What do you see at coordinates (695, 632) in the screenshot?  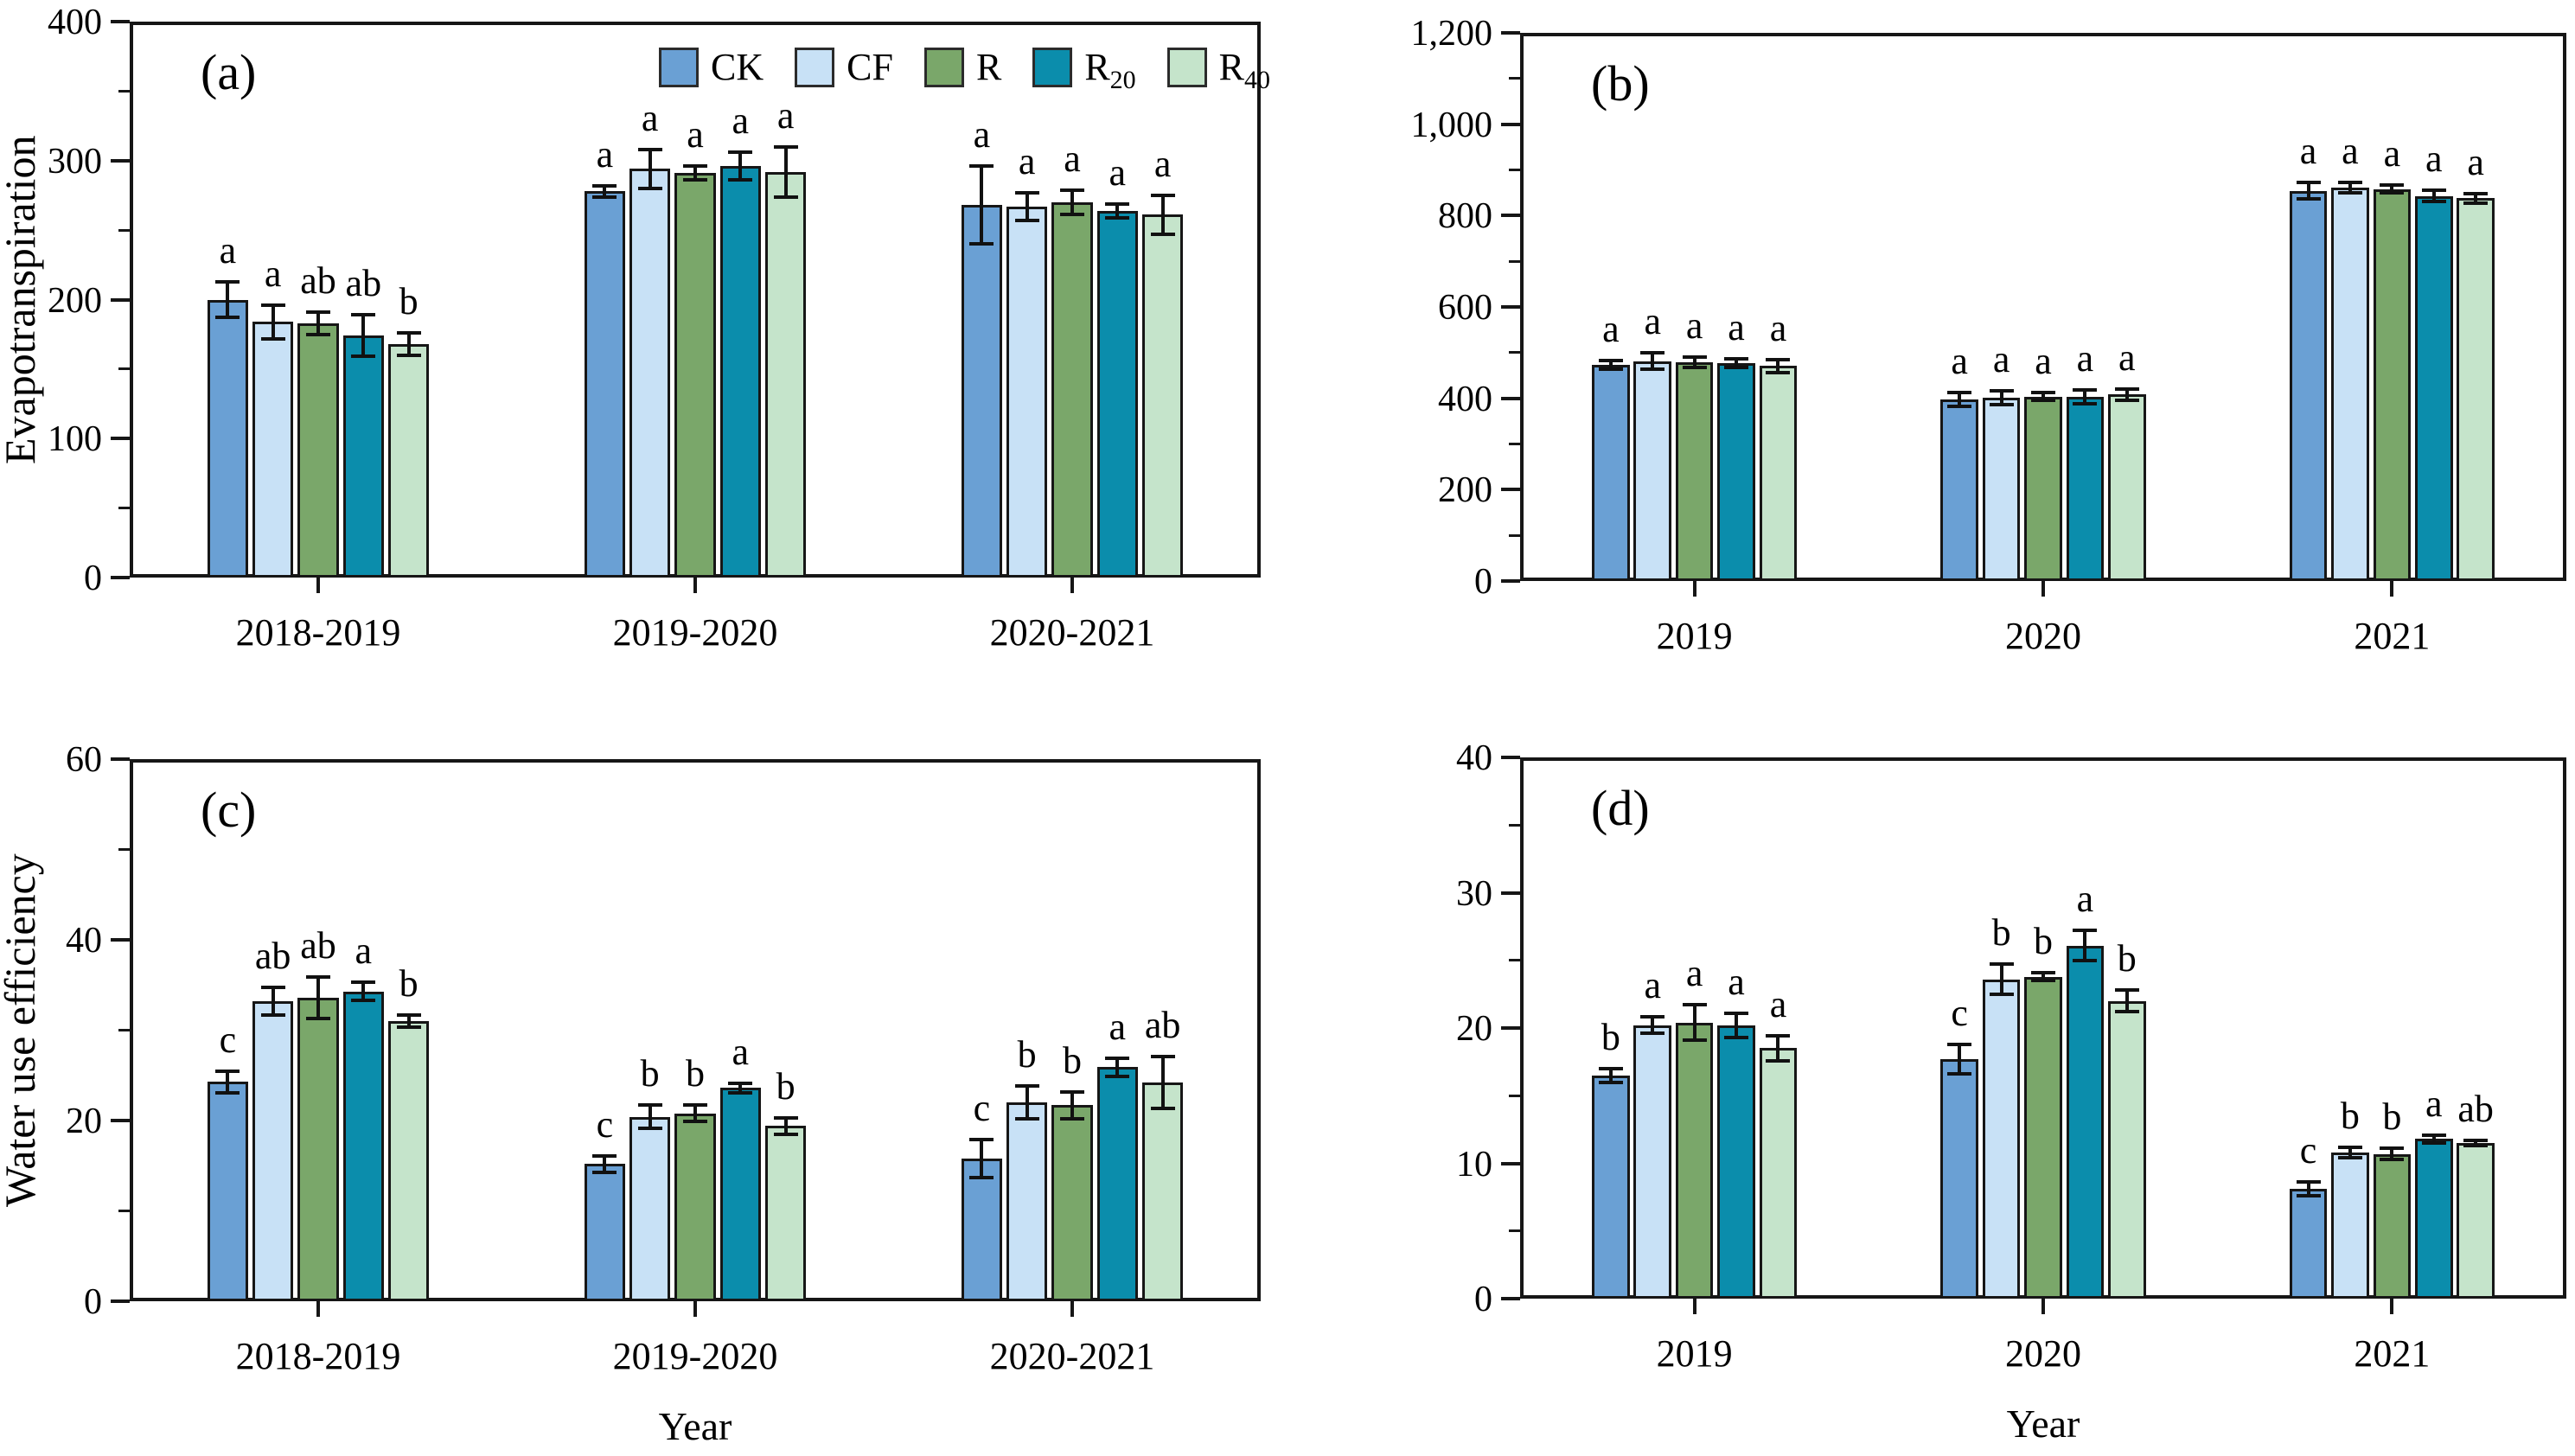 I see `x-tick-label: 2019-2020` at bounding box center [695, 632].